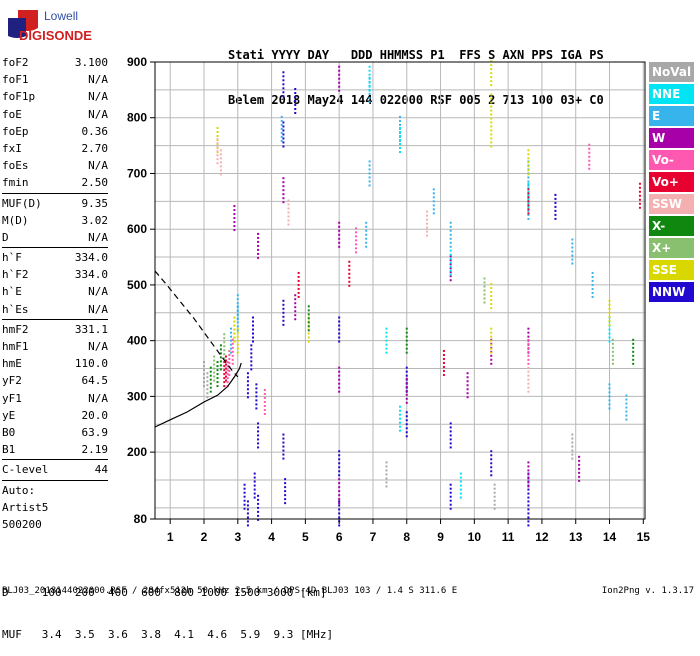 Image resolution: width=700 pixels, height=656 pixels. I want to click on param-row: fxI 2.70, so click(55, 148).